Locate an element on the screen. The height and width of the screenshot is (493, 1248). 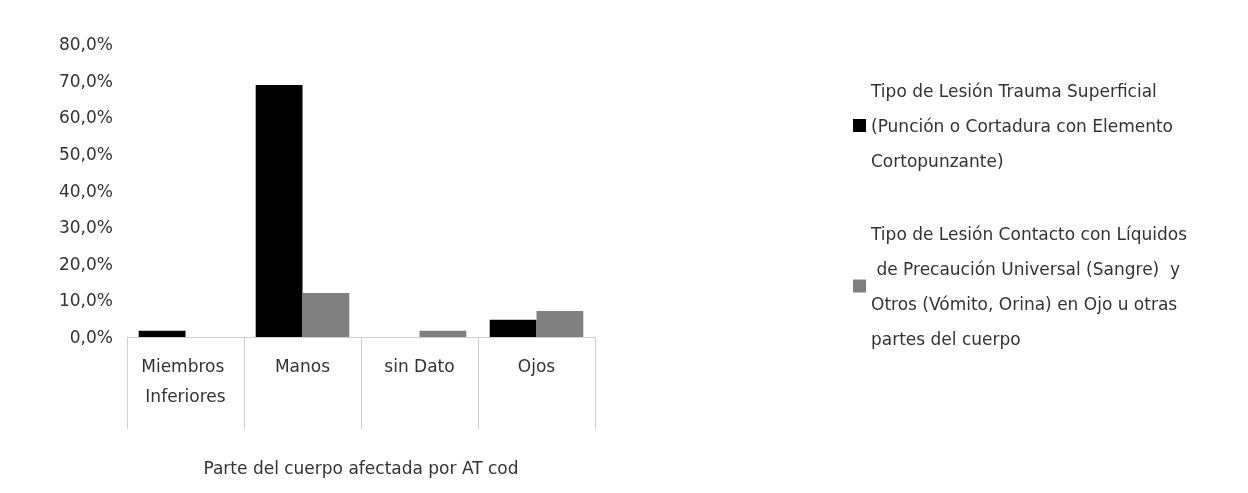
legend-label: Tipo de Lesión Trauma Superficial (Punción o Cortadura con Elemento Cortopunzante) is located at coordinates (1024, 125).